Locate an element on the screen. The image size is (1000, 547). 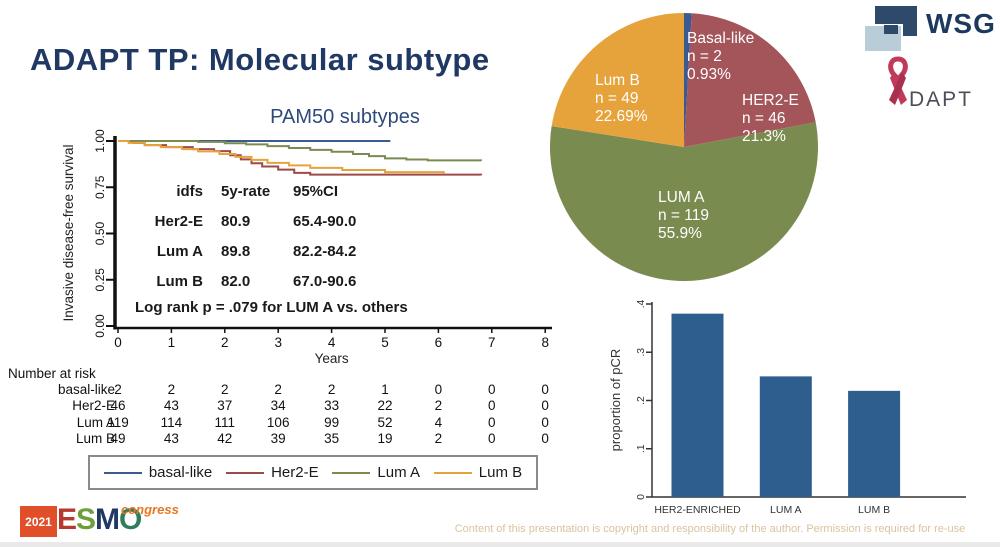
risk-cell: 114 is located at coordinates (171, 422).